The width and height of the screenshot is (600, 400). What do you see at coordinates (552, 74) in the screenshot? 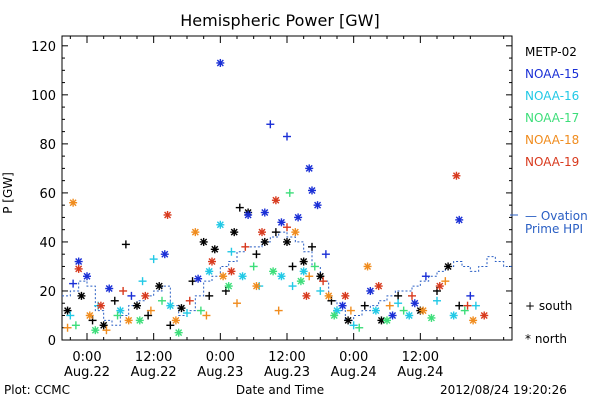
I see `legend-series-label: NOAA-15` at bounding box center [552, 74].